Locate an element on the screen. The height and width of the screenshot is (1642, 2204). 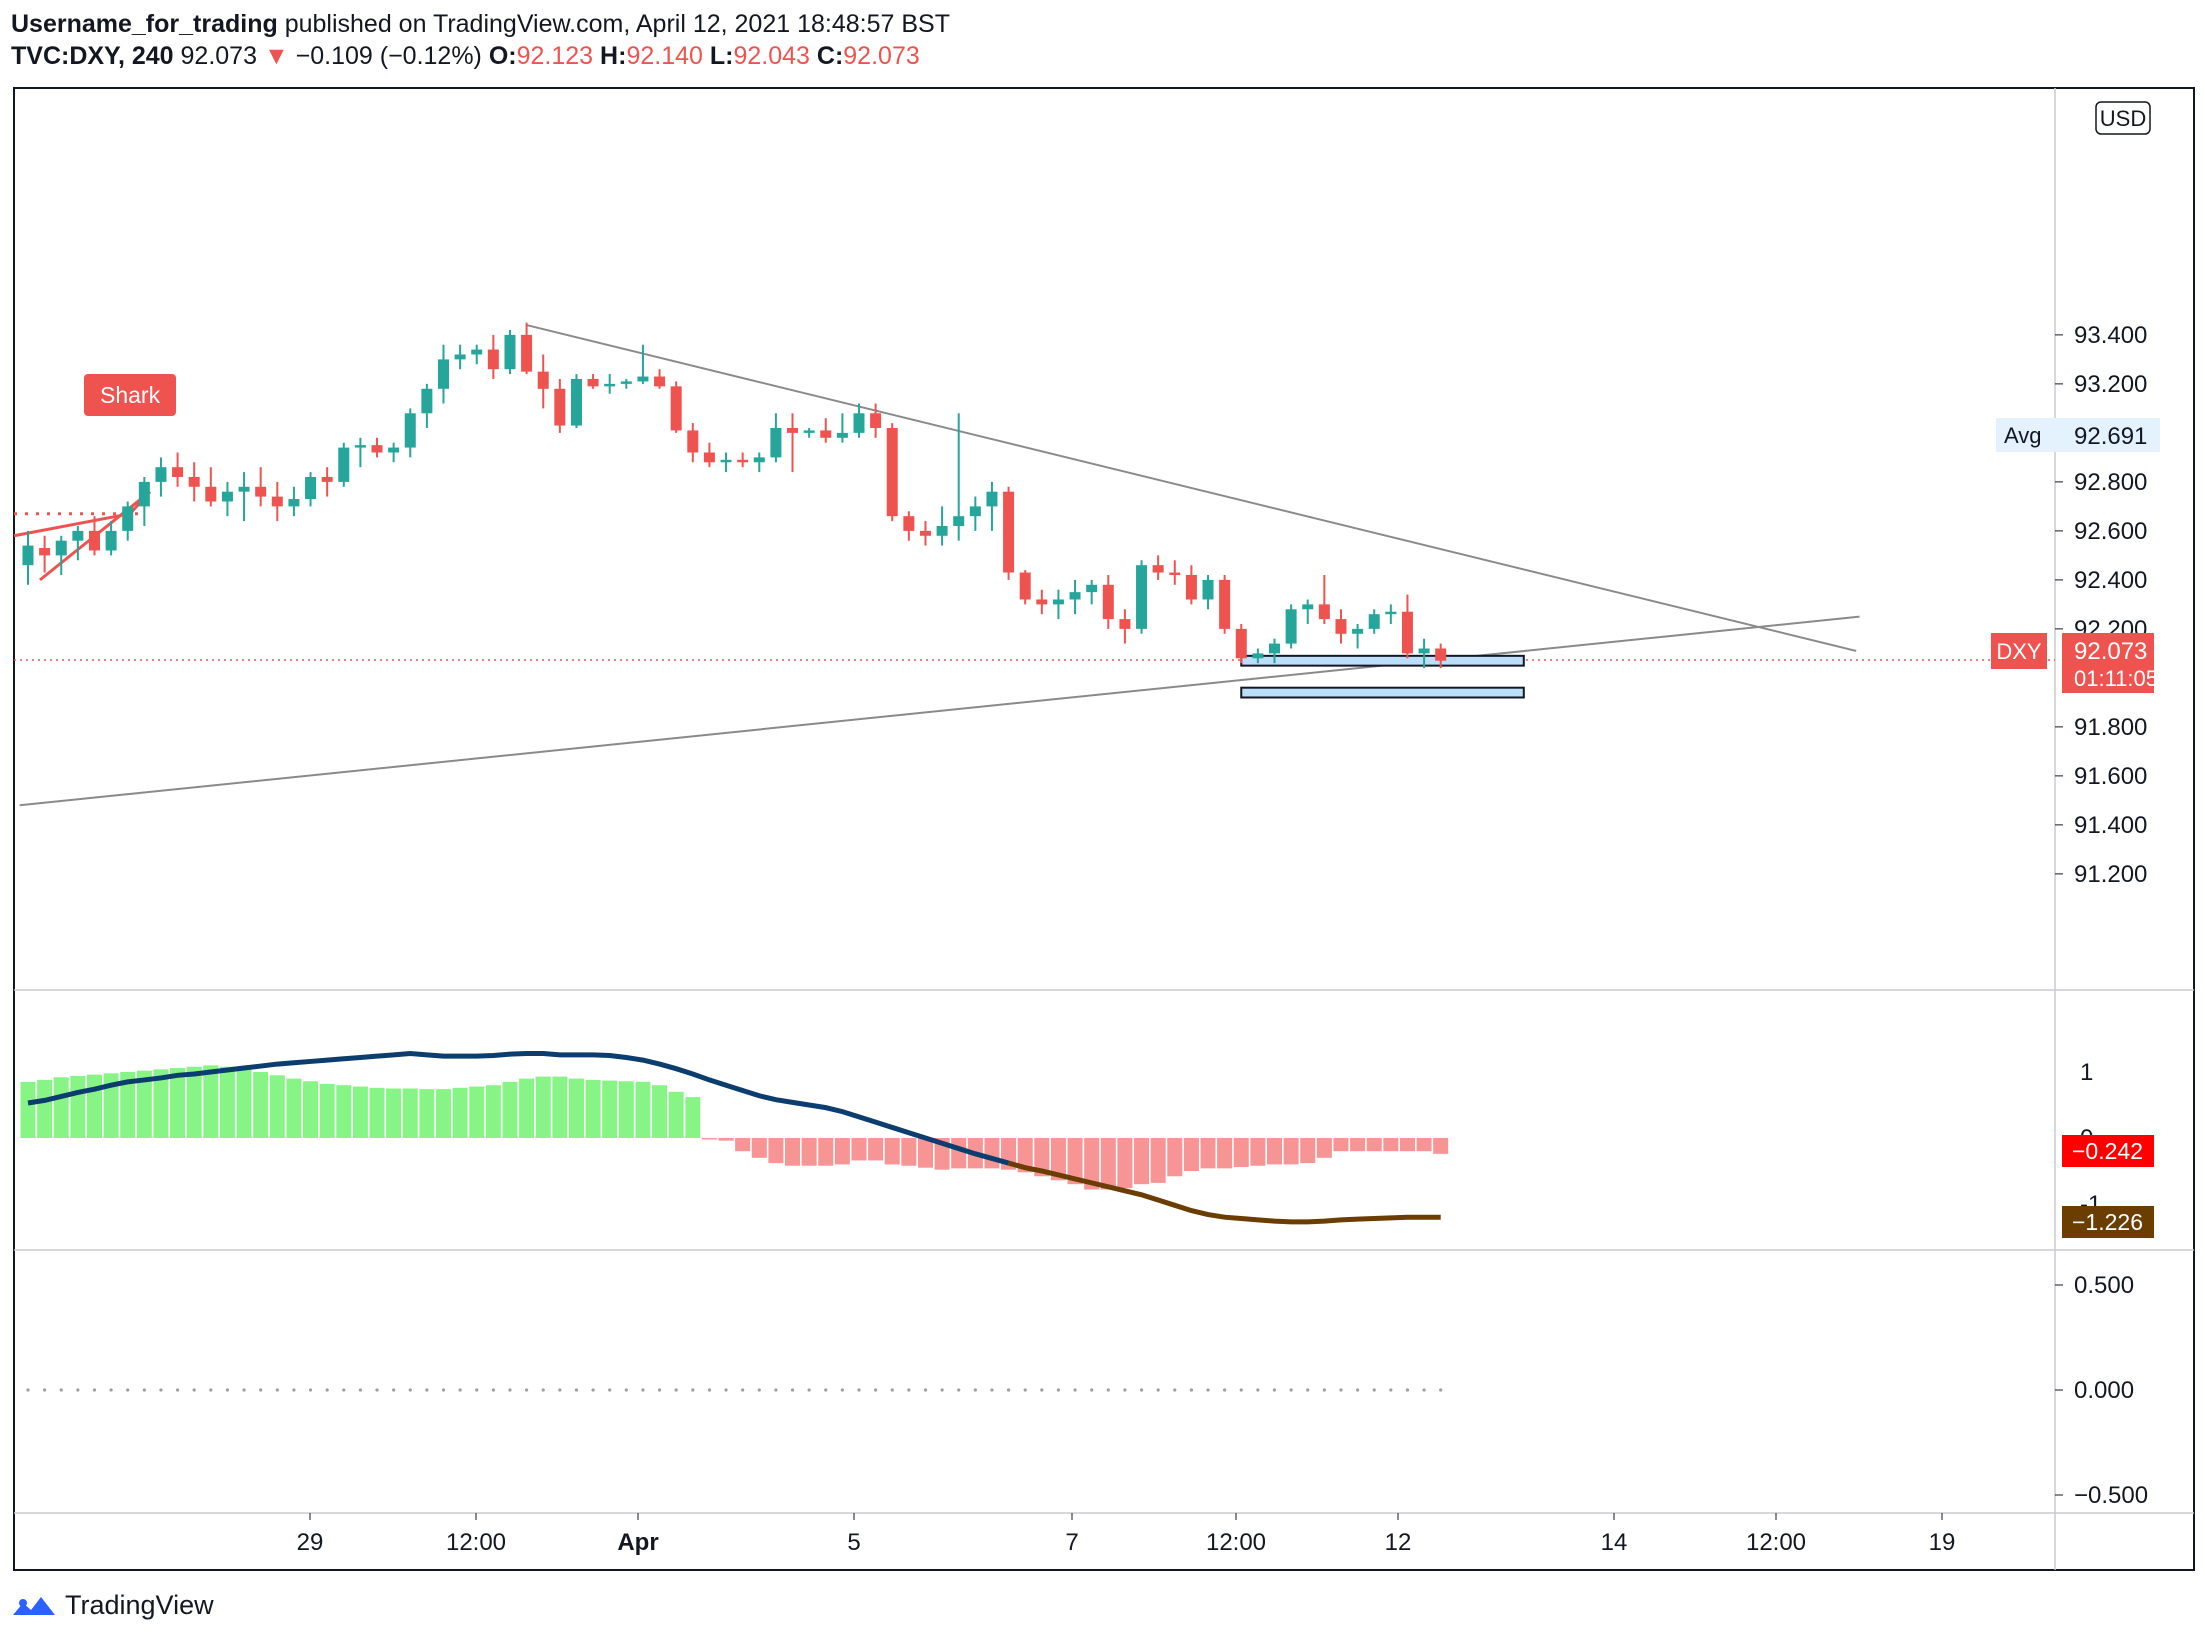
shark-annotation: Shark is located at coordinates (130, 395).